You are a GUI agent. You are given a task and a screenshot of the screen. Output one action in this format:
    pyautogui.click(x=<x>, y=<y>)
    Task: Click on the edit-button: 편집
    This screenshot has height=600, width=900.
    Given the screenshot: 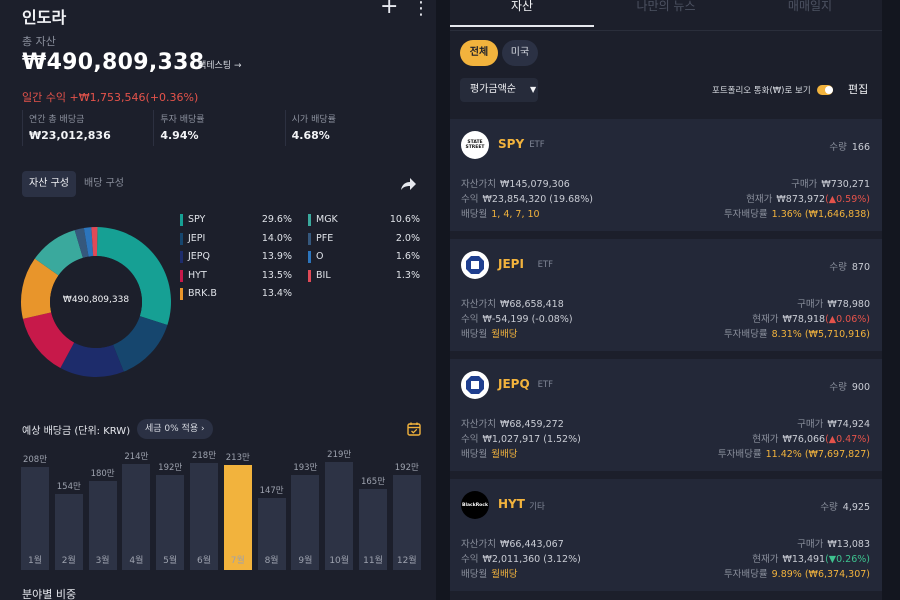 What is the action you would take?
    pyautogui.click(x=858, y=89)
    